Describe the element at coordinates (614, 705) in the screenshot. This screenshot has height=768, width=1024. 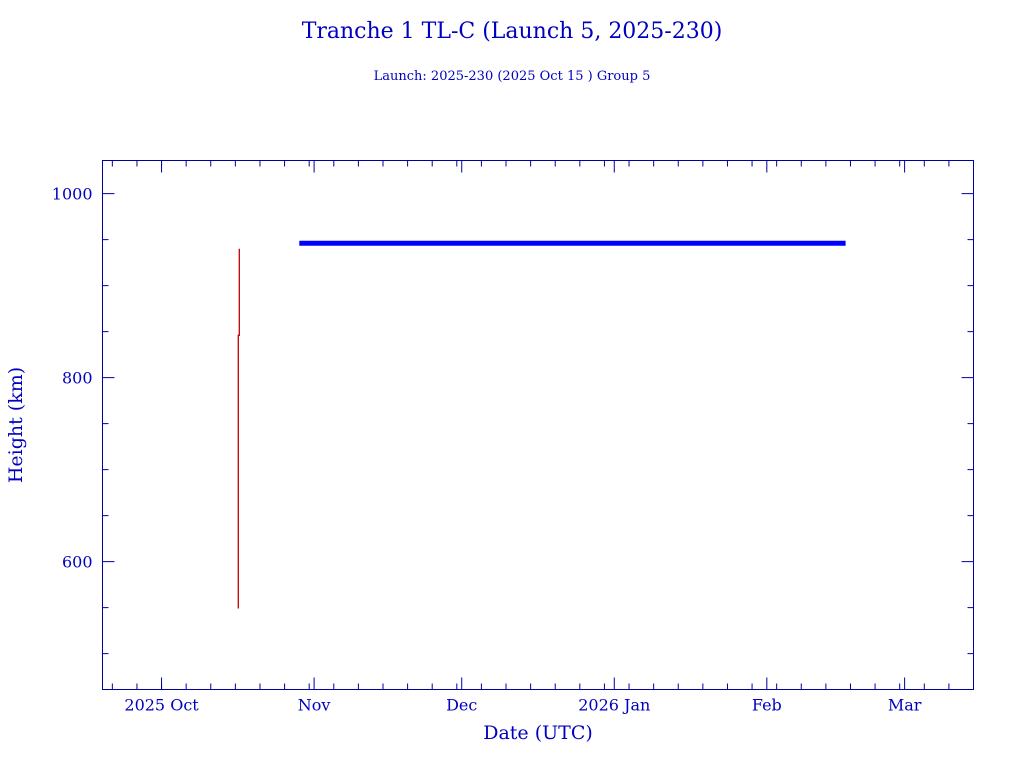
I see `x-tick-label: 2026 Jan` at that location.